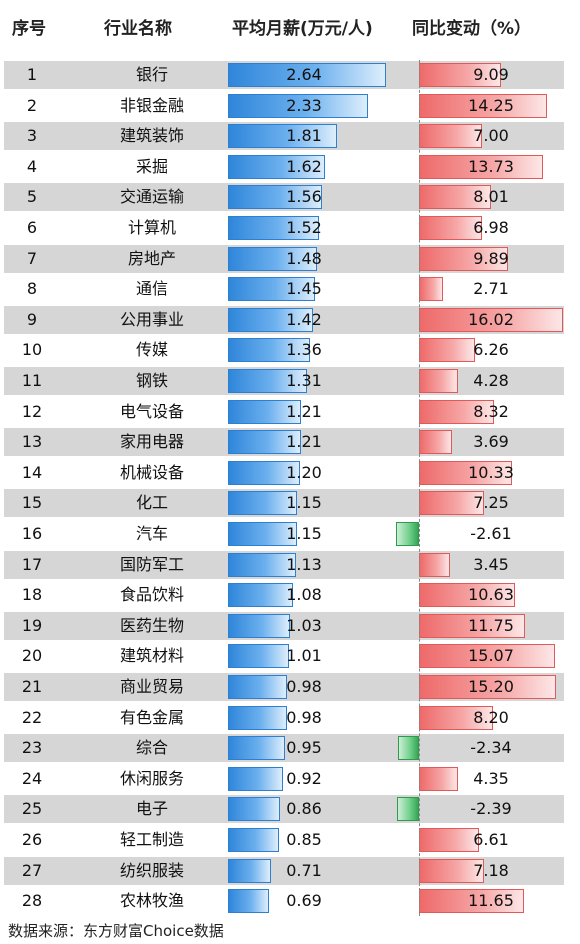 The image size is (580, 944). Describe the element at coordinates (32, 74) in the screenshot. I see `rank-cell: 1` at that location.